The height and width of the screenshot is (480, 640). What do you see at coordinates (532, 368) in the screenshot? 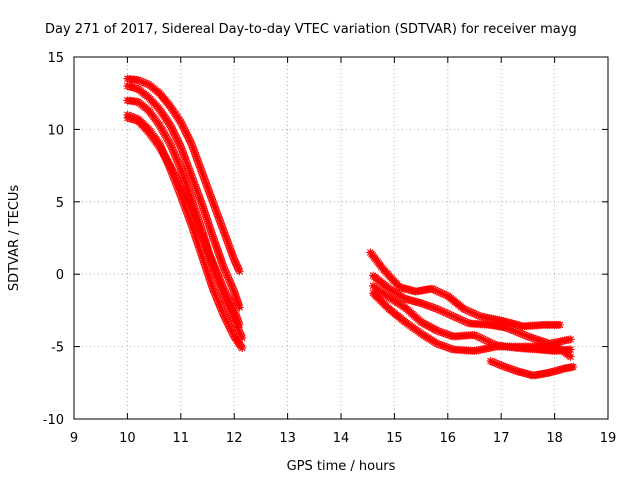
I see `series-arc-2e` at bounding box center [532, 368].